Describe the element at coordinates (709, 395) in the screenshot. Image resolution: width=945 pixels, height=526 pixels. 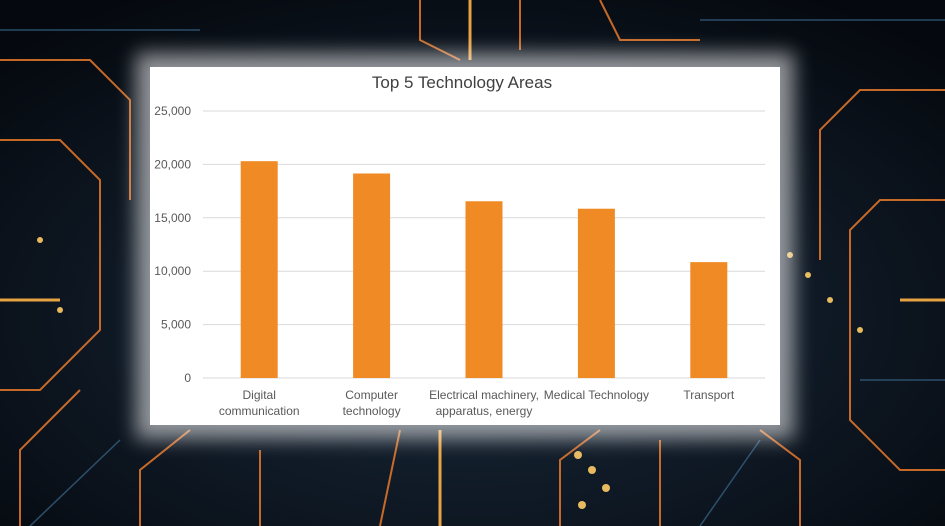
I see `x-category-label: Transport` at that location.